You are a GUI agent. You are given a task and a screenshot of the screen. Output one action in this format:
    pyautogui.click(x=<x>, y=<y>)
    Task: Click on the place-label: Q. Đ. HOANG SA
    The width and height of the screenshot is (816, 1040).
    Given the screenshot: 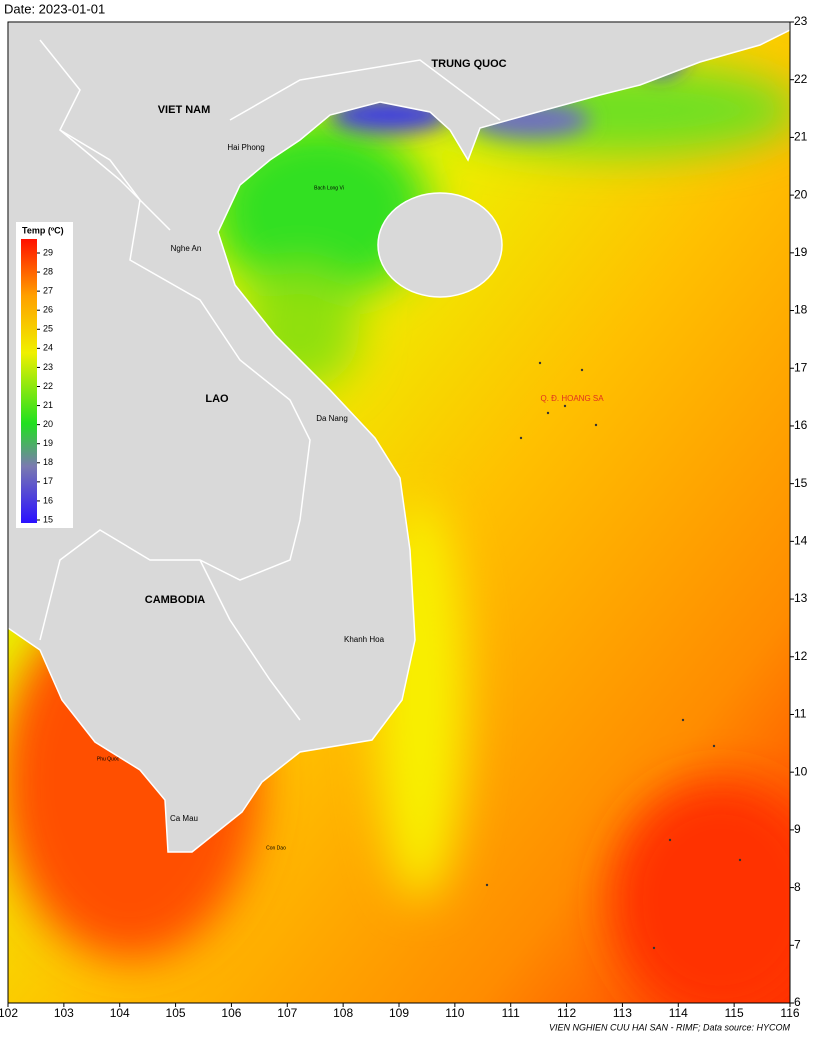 What is the action you would take?
    pyautogui.click(x=572, y=398)
    